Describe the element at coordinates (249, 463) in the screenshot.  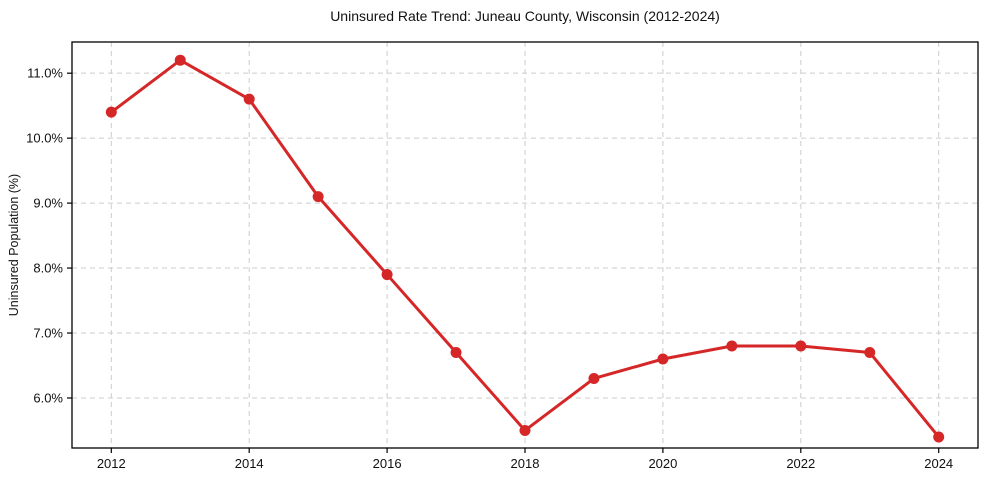
I see `x-tick-label: 2014` at that location.